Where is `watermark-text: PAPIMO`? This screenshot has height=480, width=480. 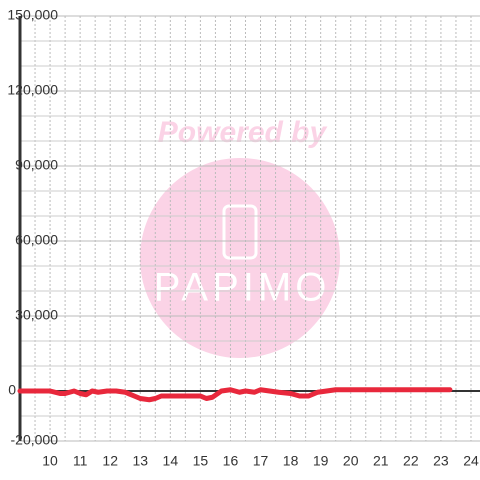
watermark-text: PAPIMO is located at coordinates (242, 288).